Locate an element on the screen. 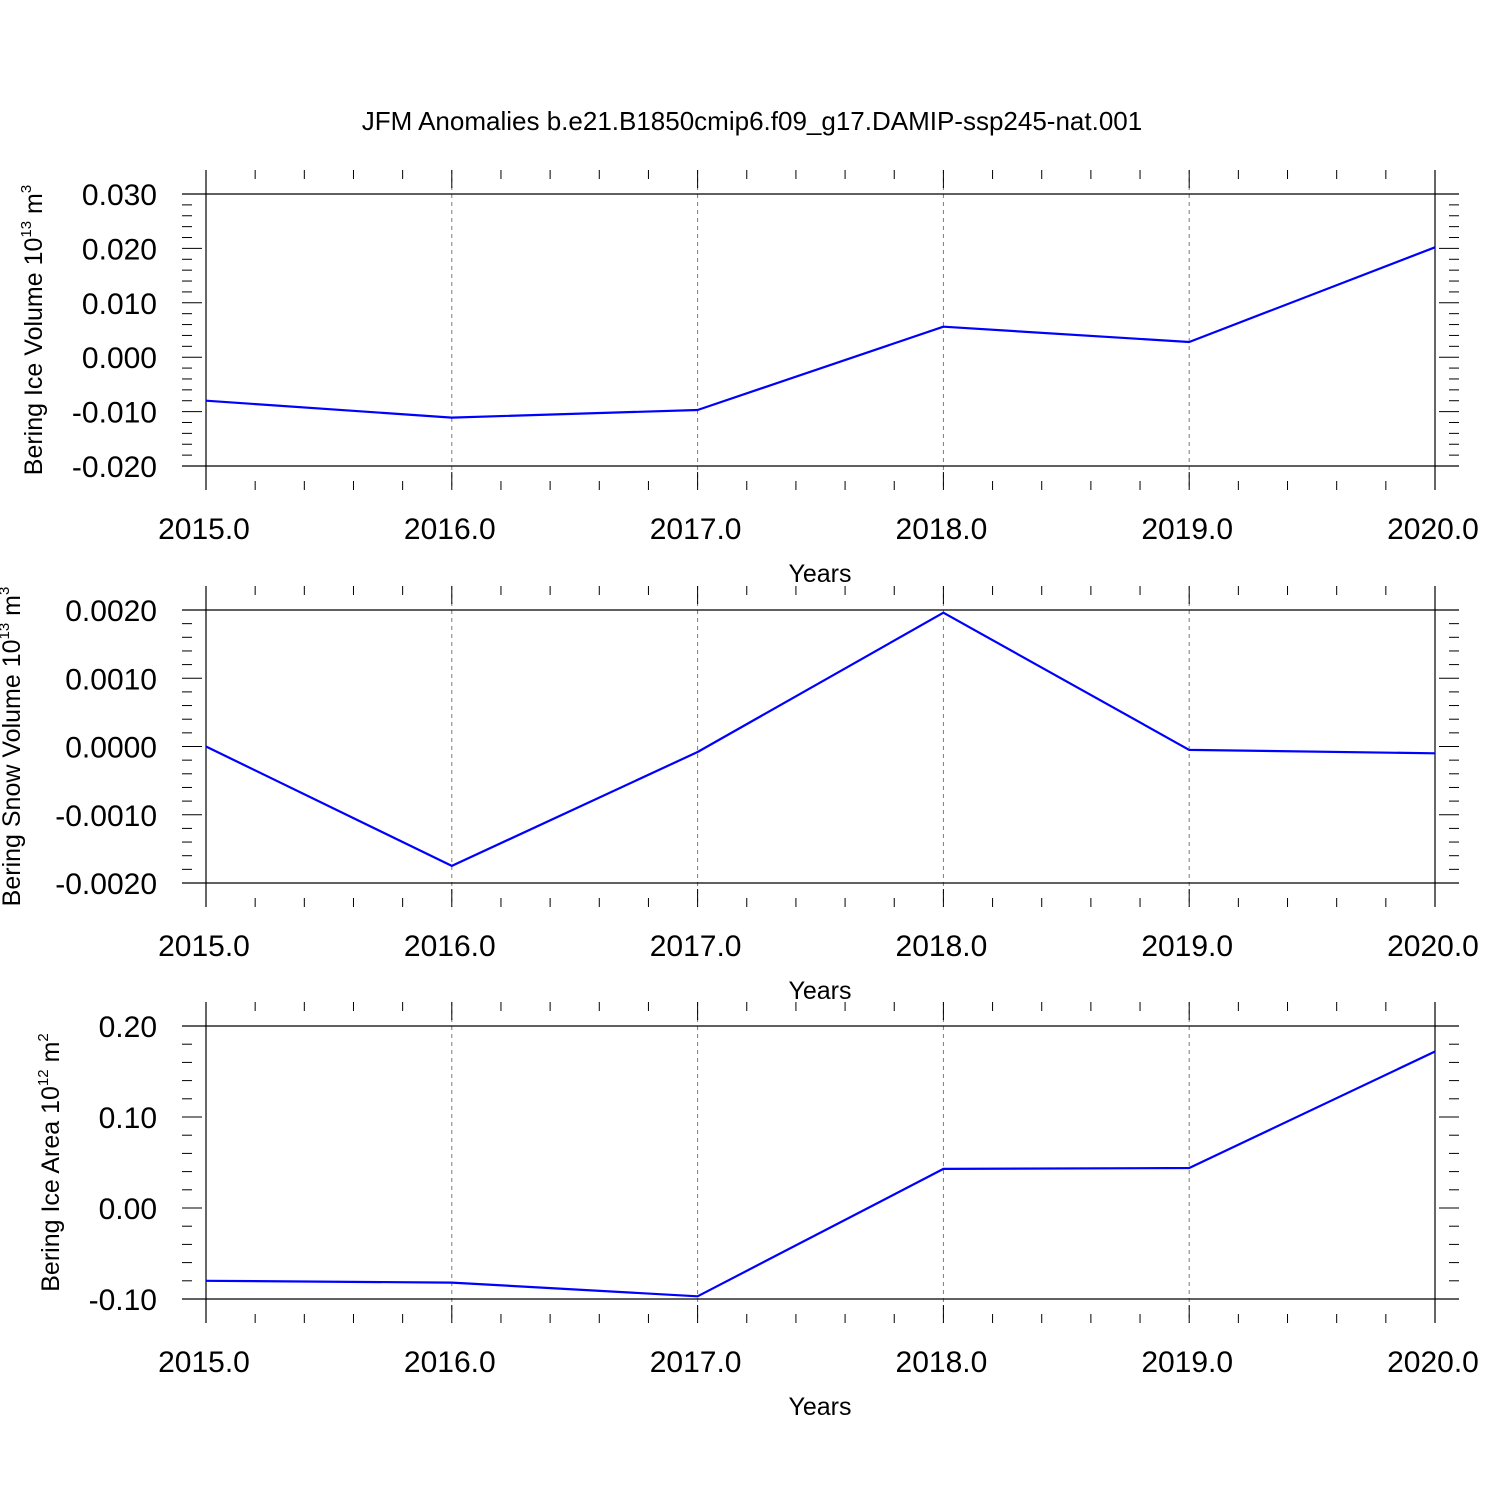 This screenshot has width=1500, height=1500. y-axis-title: Bering Ice Area 1012 m2 is located at coordinates (50, 1162).